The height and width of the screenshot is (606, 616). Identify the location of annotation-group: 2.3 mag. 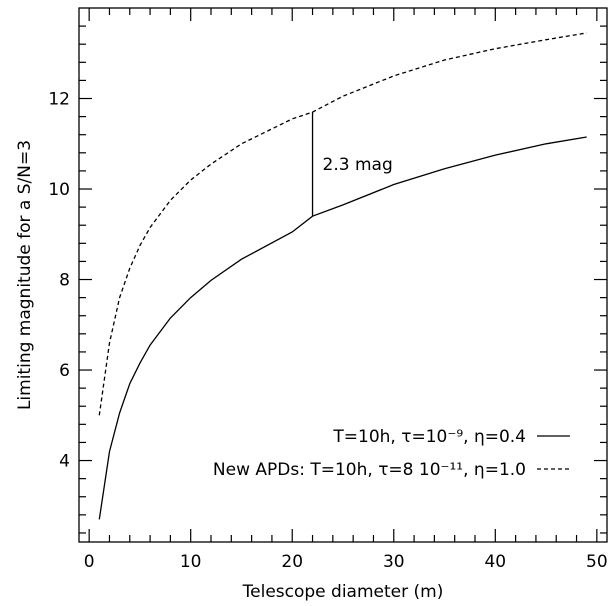
(352, 164).